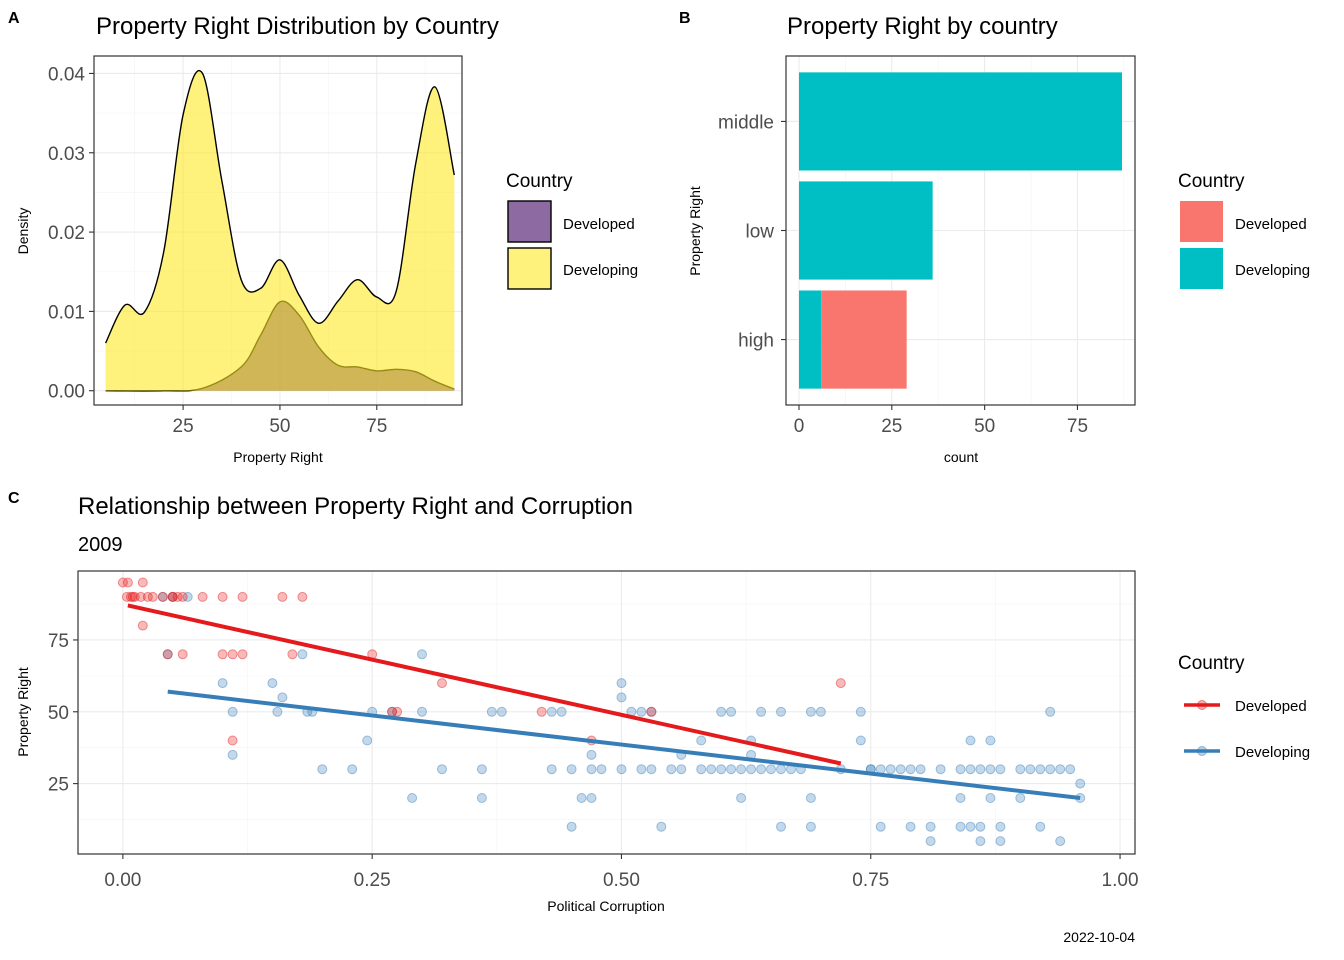 This screenshot has width=1344, height=960. What do you see at coordinates (1272, 270) in the screenshot?
I see `bar-legend-label-developing: Developing` at bounding box center [1272, 270].